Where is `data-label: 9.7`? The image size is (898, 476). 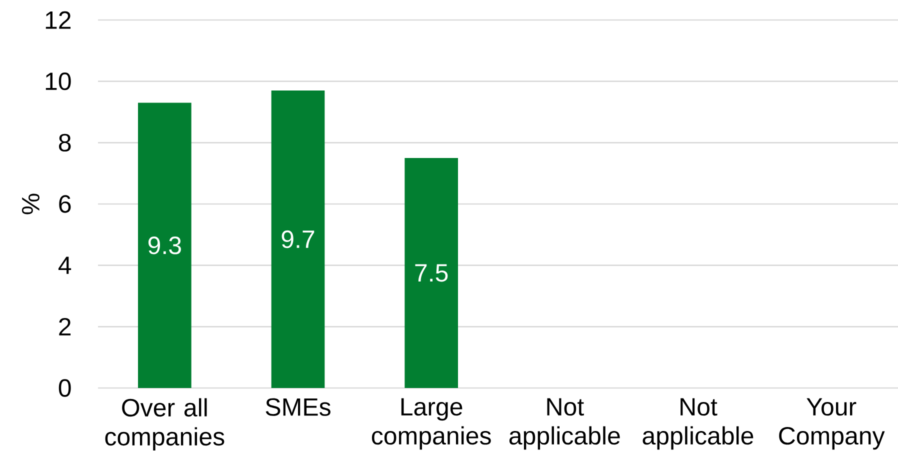
data-label: 9.7 is located at coordinates (298, 239).